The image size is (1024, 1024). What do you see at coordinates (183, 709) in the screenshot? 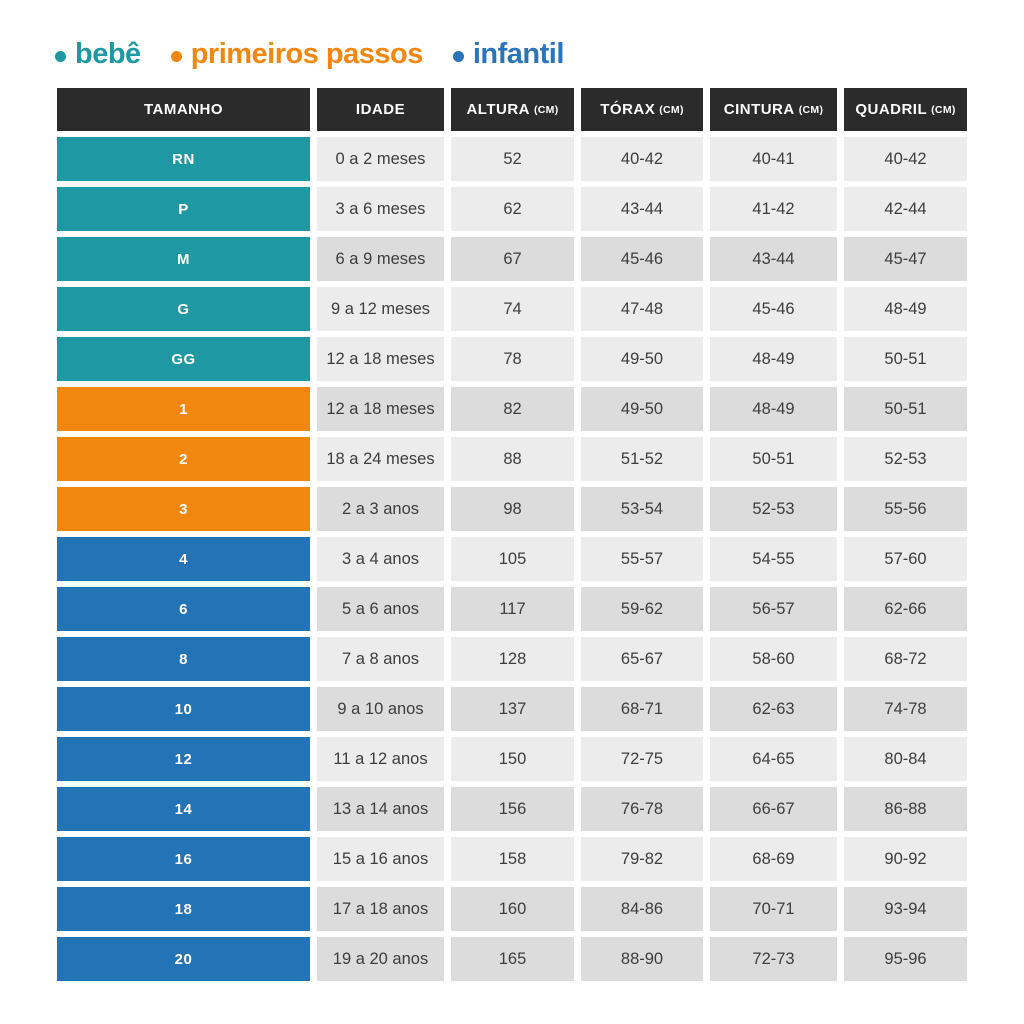
I see `size-cell: 10` at bounding box center [183, 709].